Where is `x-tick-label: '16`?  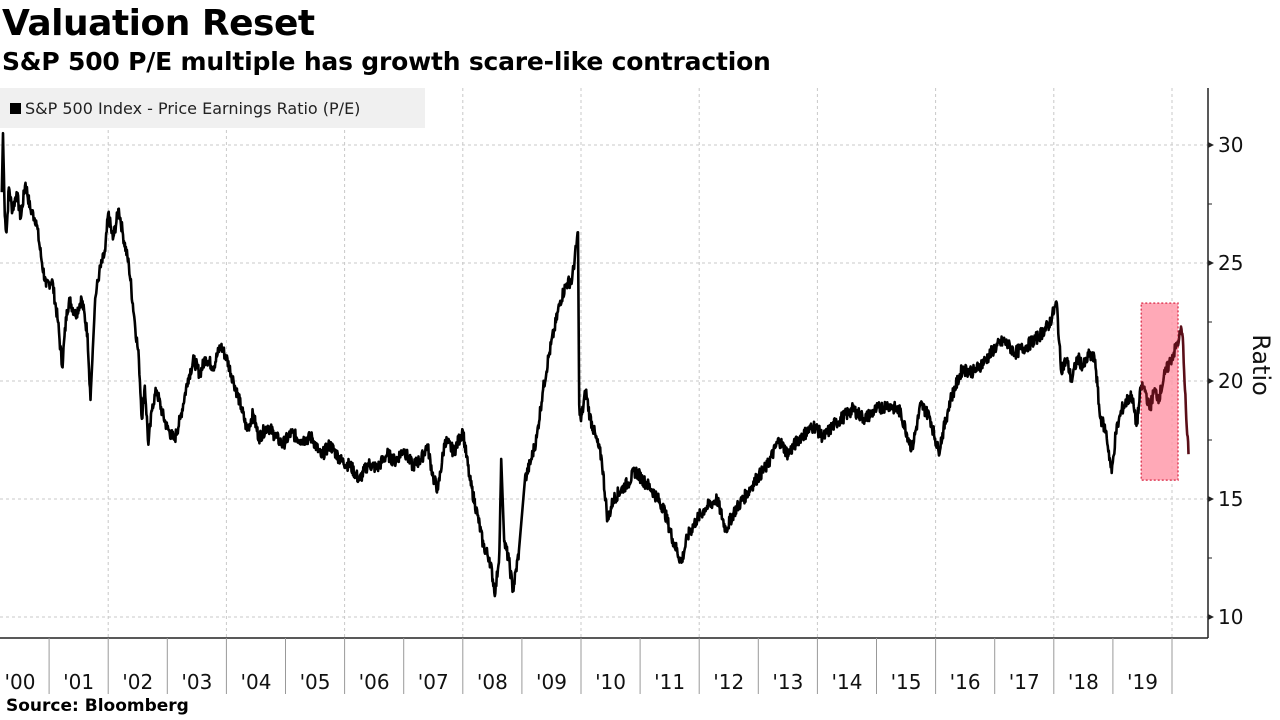 x-tick-label: '16 is located at coordinates (965, 682).